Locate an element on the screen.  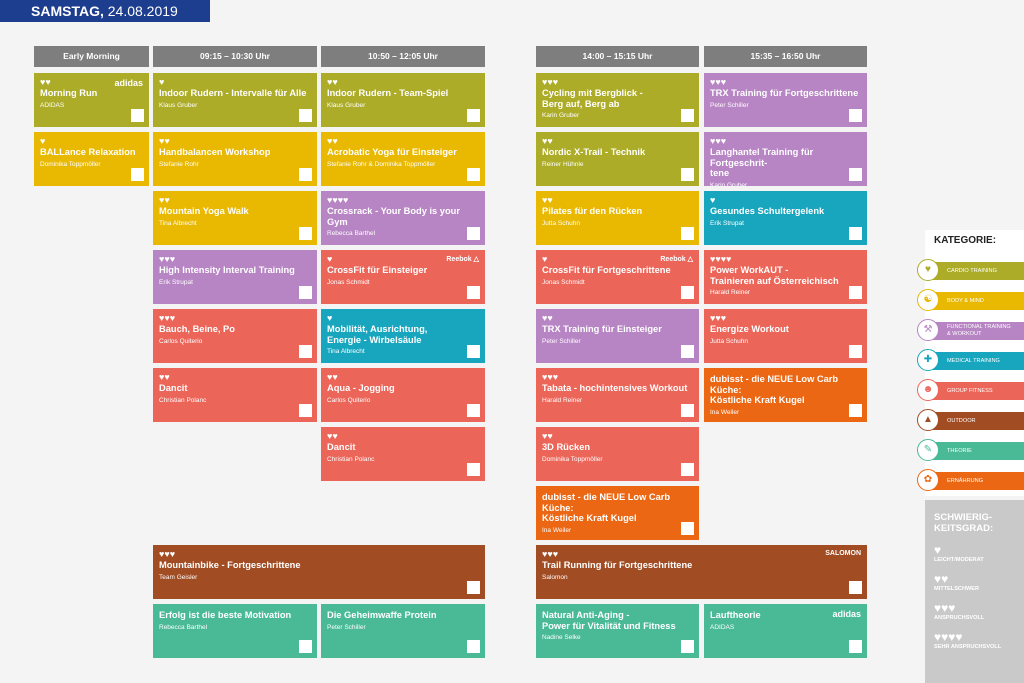
session-title: Mountain Yoga Walk is located at coordinates (204, 211).